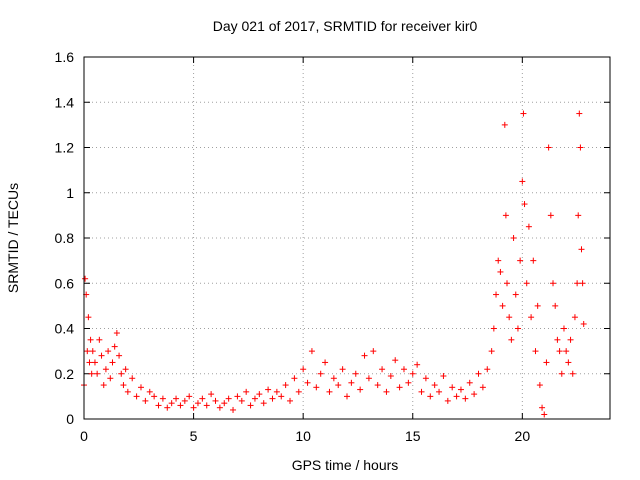 The width and height of the screenshot is (640, 480). What do you see at coordinates (523, 436) in the screenshot?
I see `x-tick-label: 20` at bounding box center [523, 436].